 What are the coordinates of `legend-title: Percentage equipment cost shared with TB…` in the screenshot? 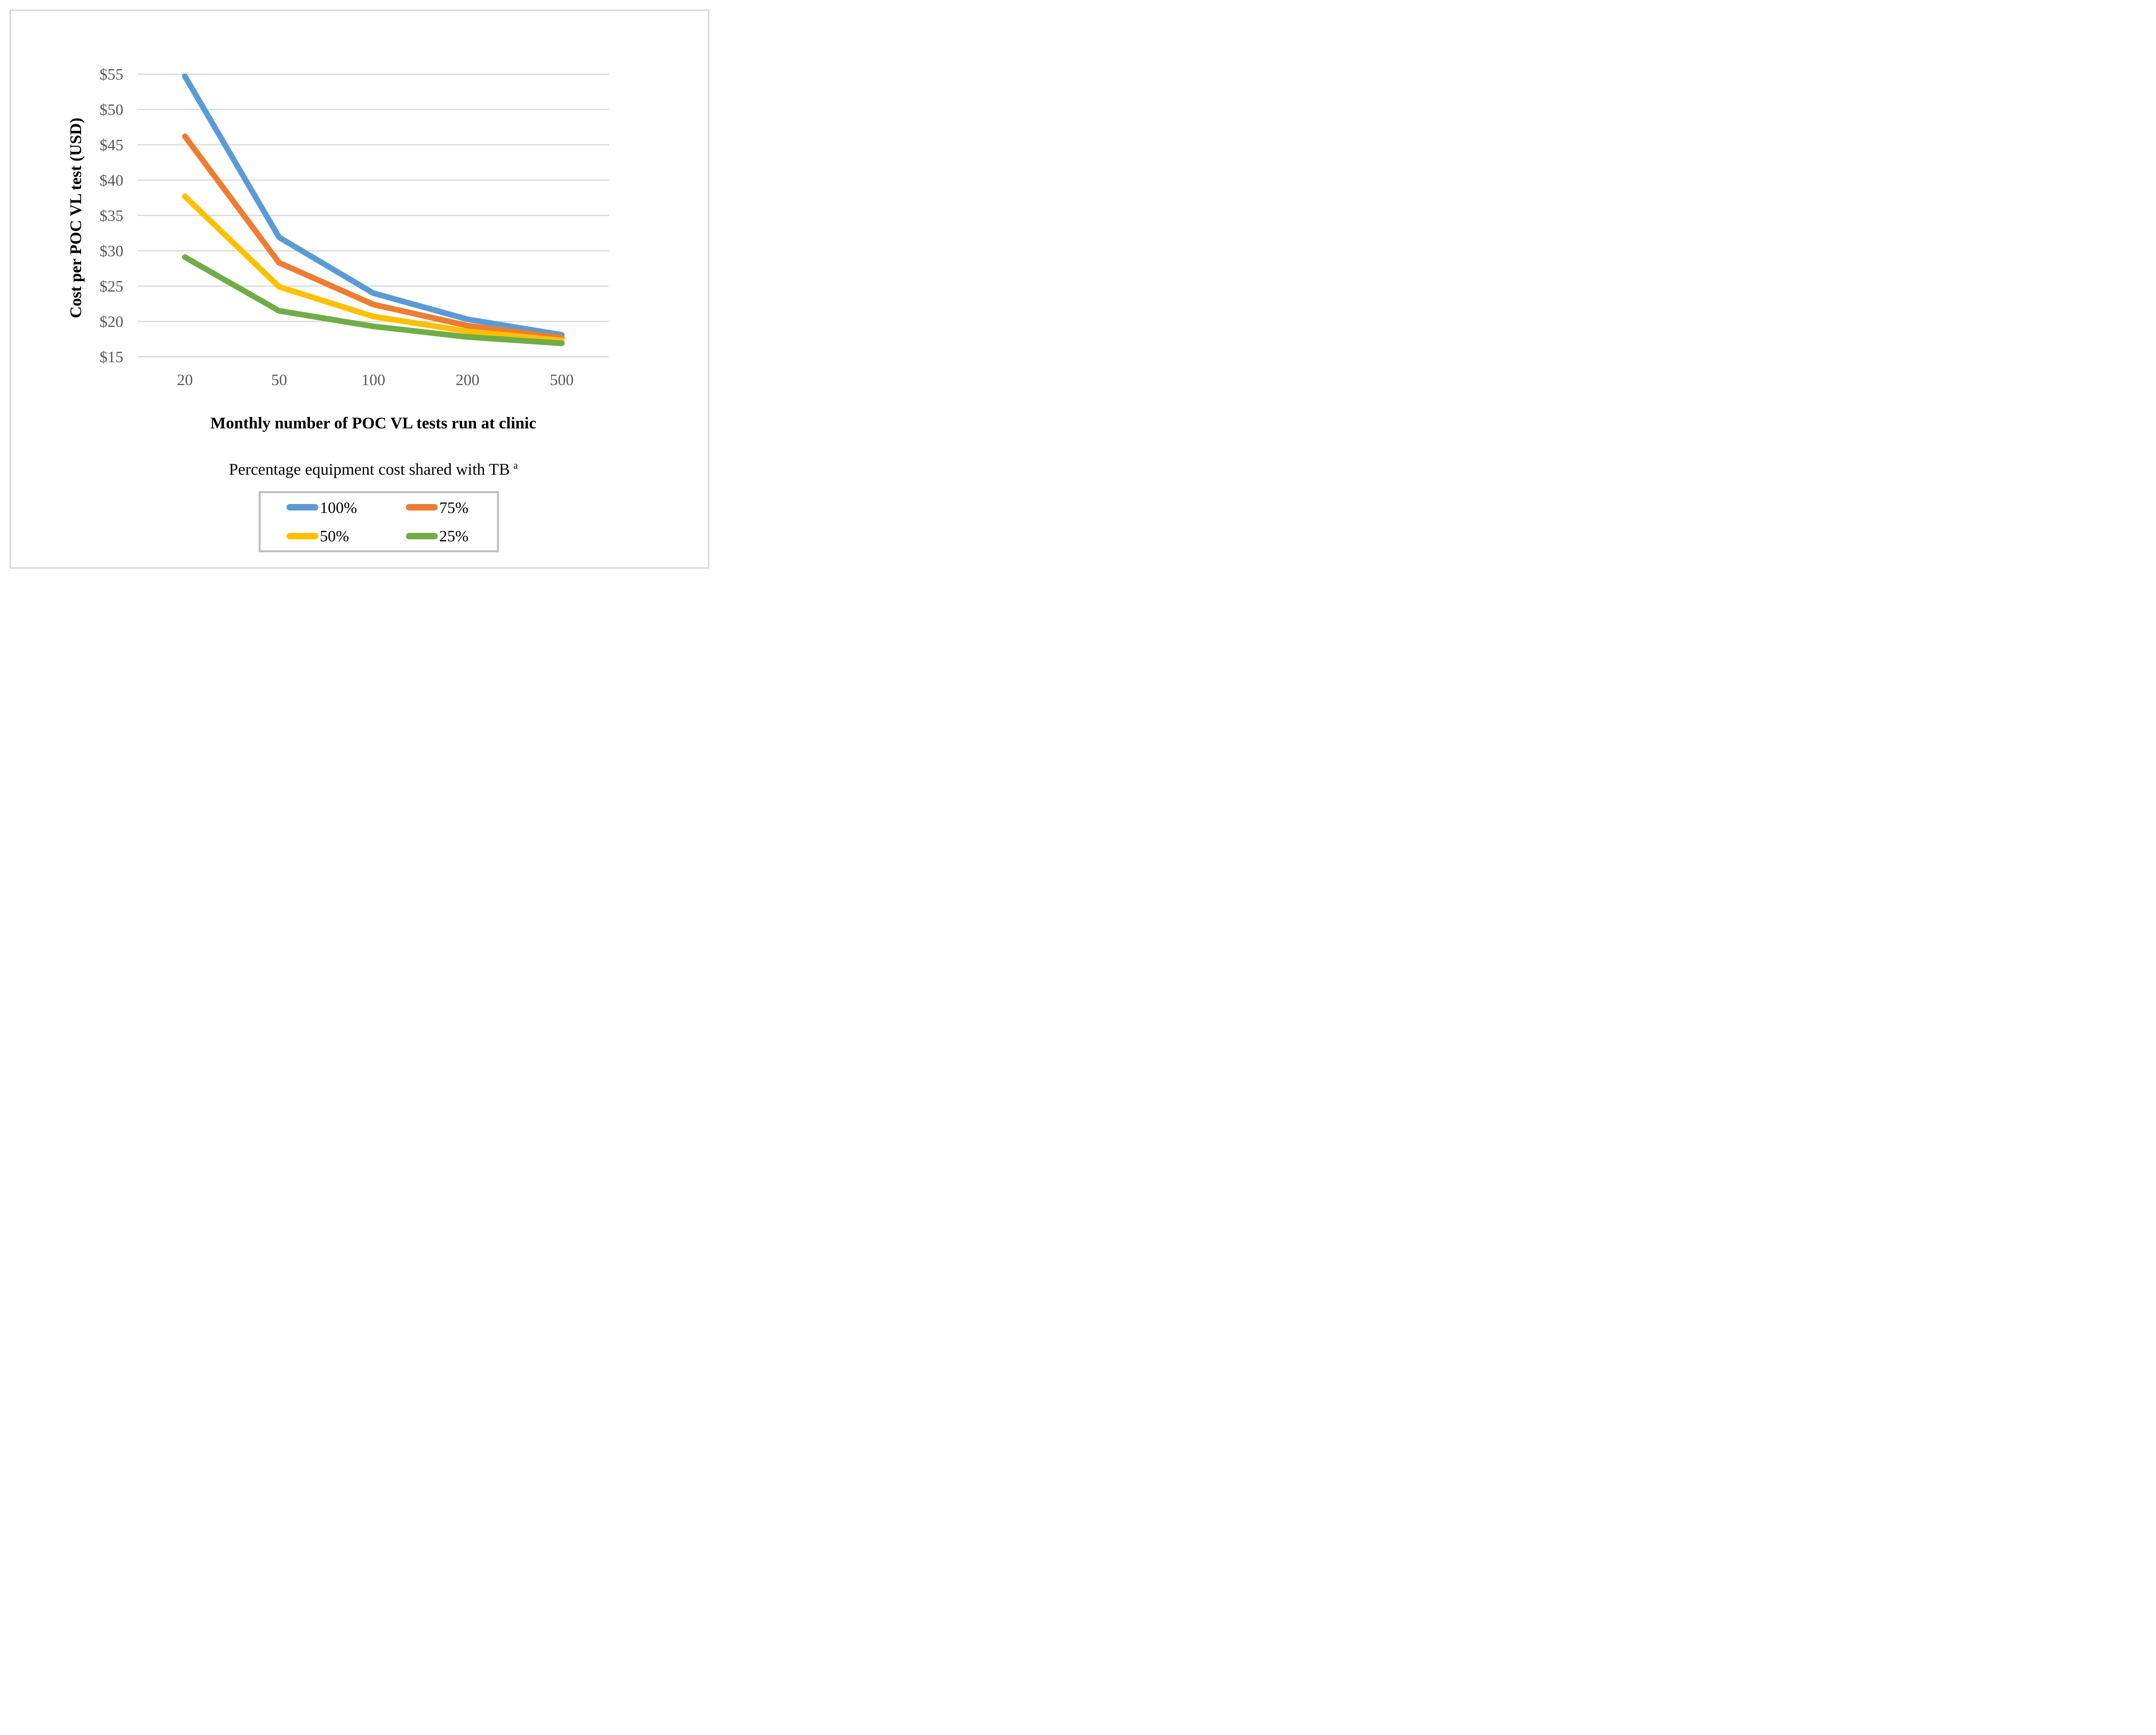 It's located at (373, 469).